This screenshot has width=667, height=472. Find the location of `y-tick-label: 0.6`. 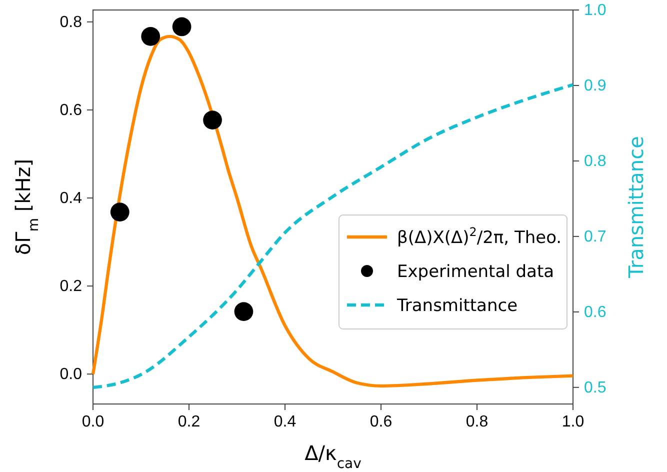

y-tick-label: 0.6 is located at coordinates (71, 111).